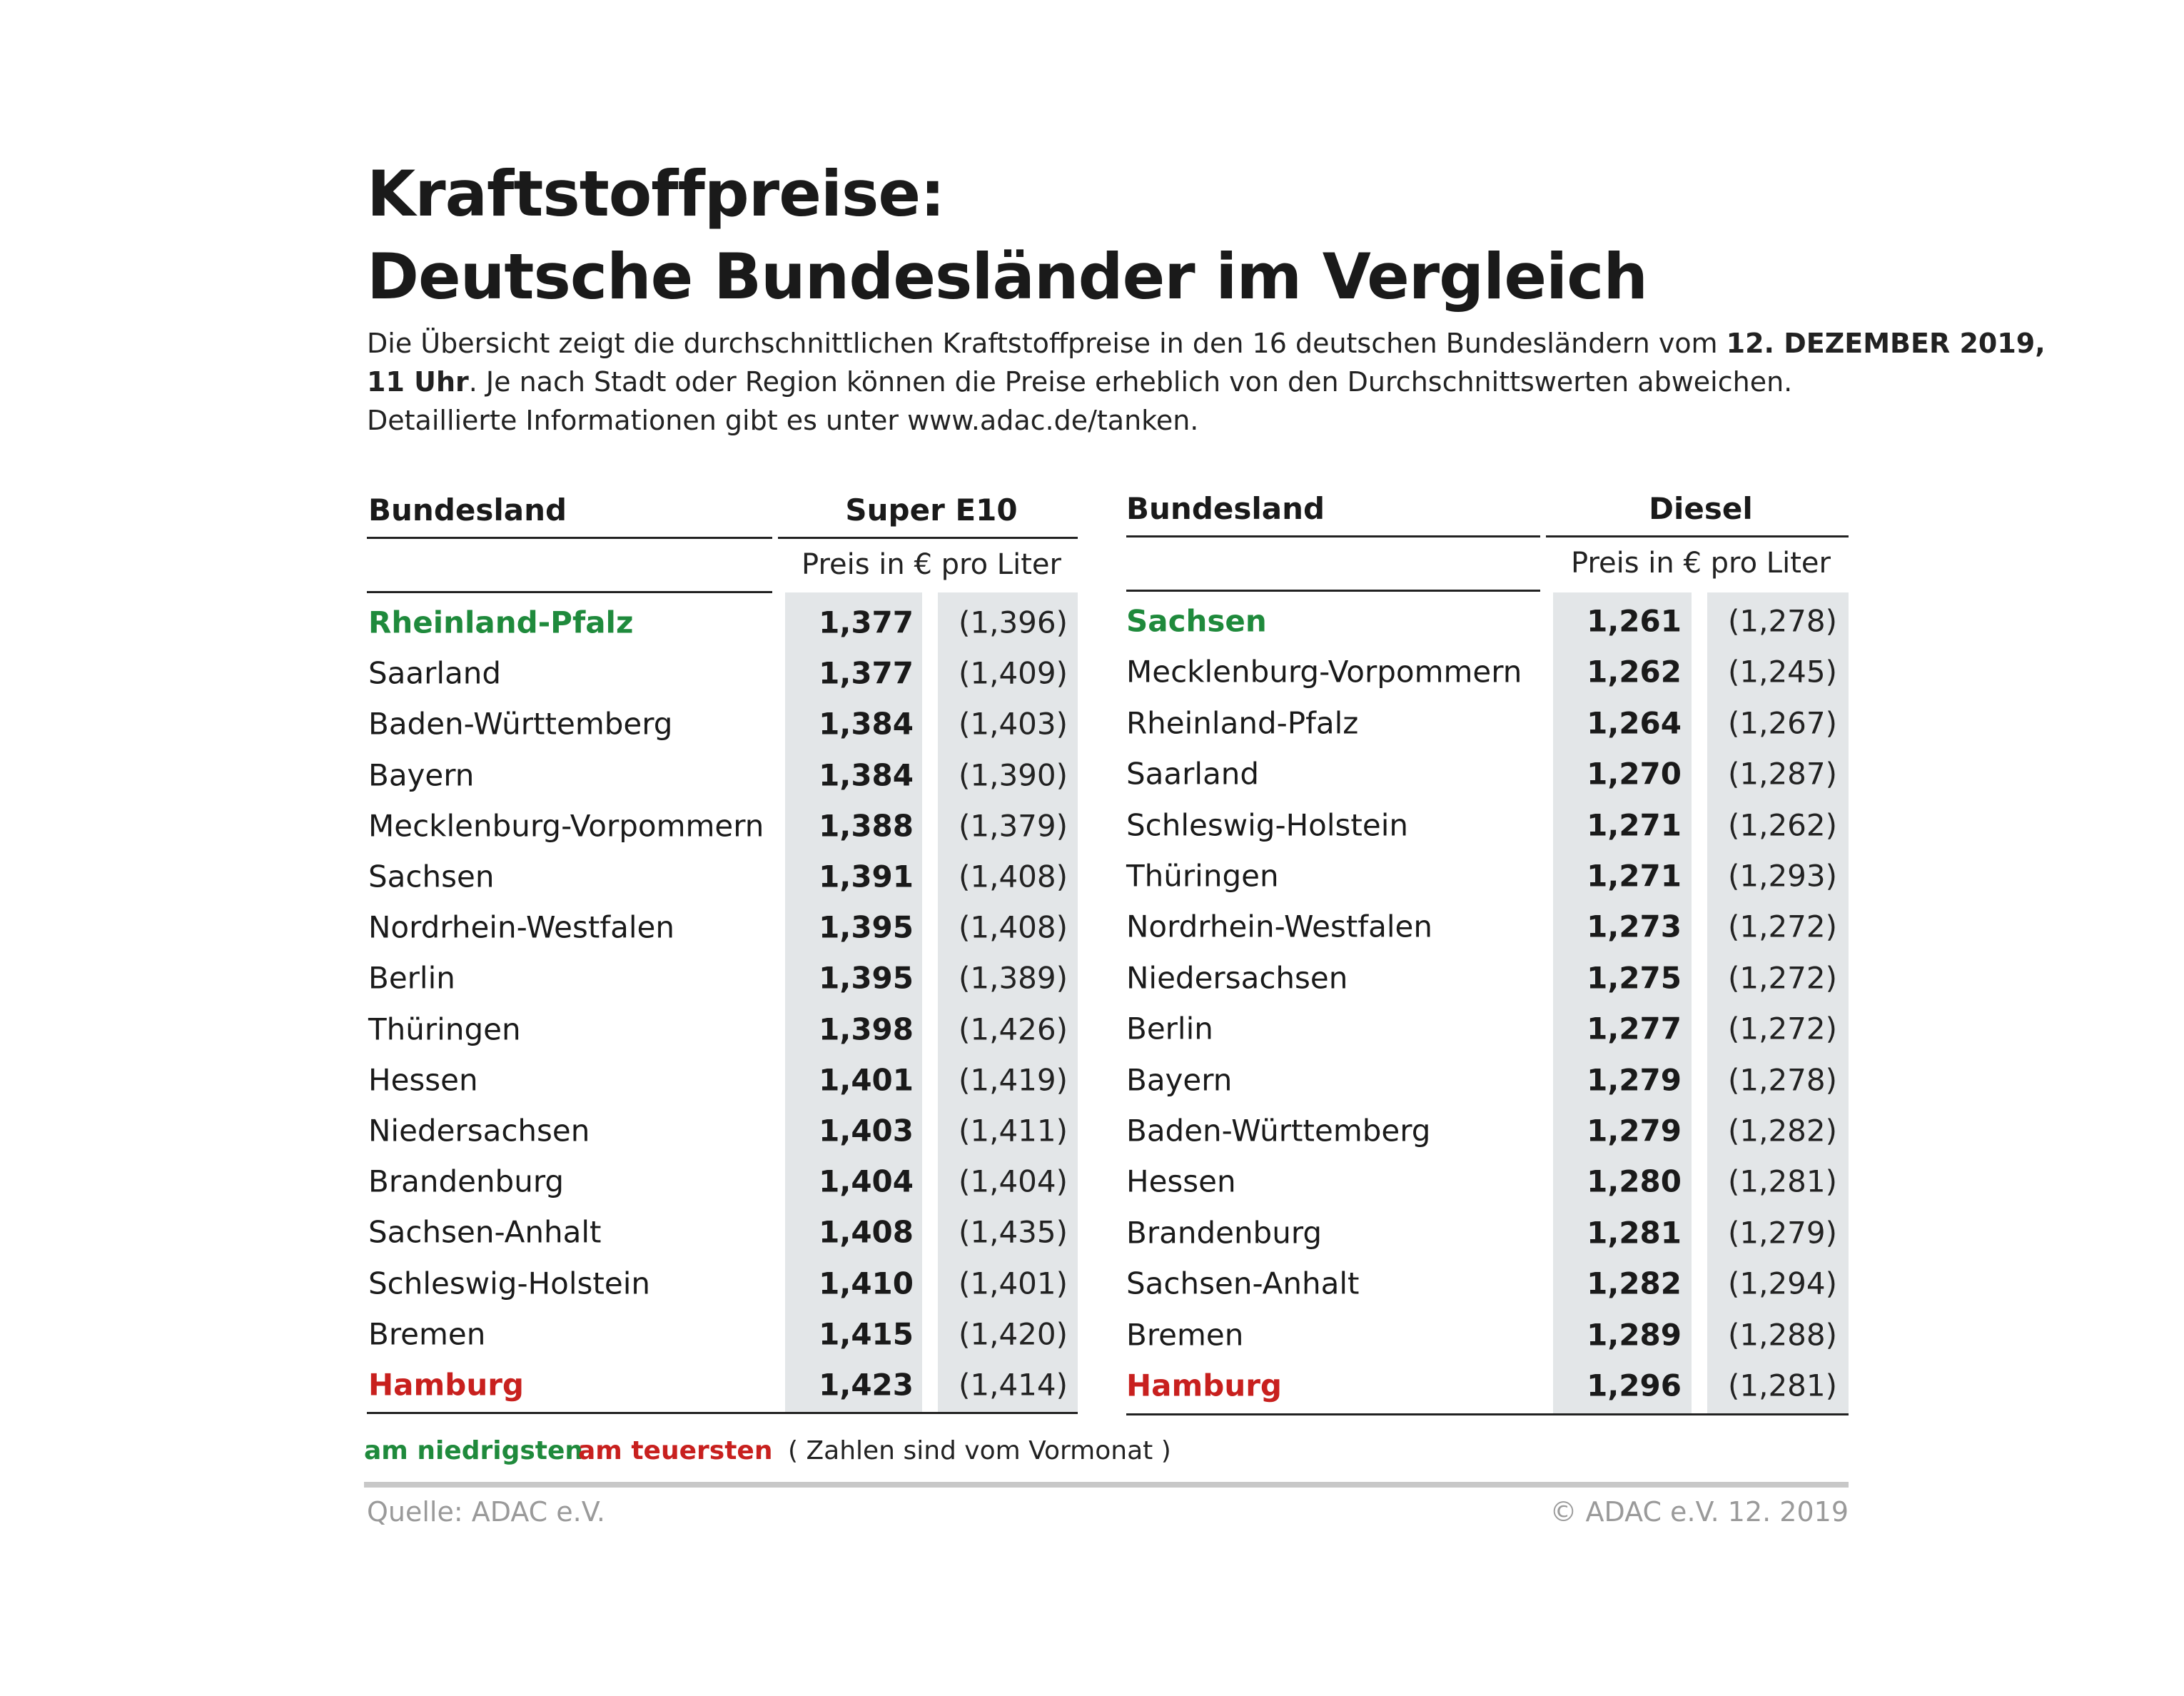 This screenshot has width=2184, height=1696. Describe the element at coordinates (866, 876) in the screenshot. I see `current-price: 1,391` at that location.